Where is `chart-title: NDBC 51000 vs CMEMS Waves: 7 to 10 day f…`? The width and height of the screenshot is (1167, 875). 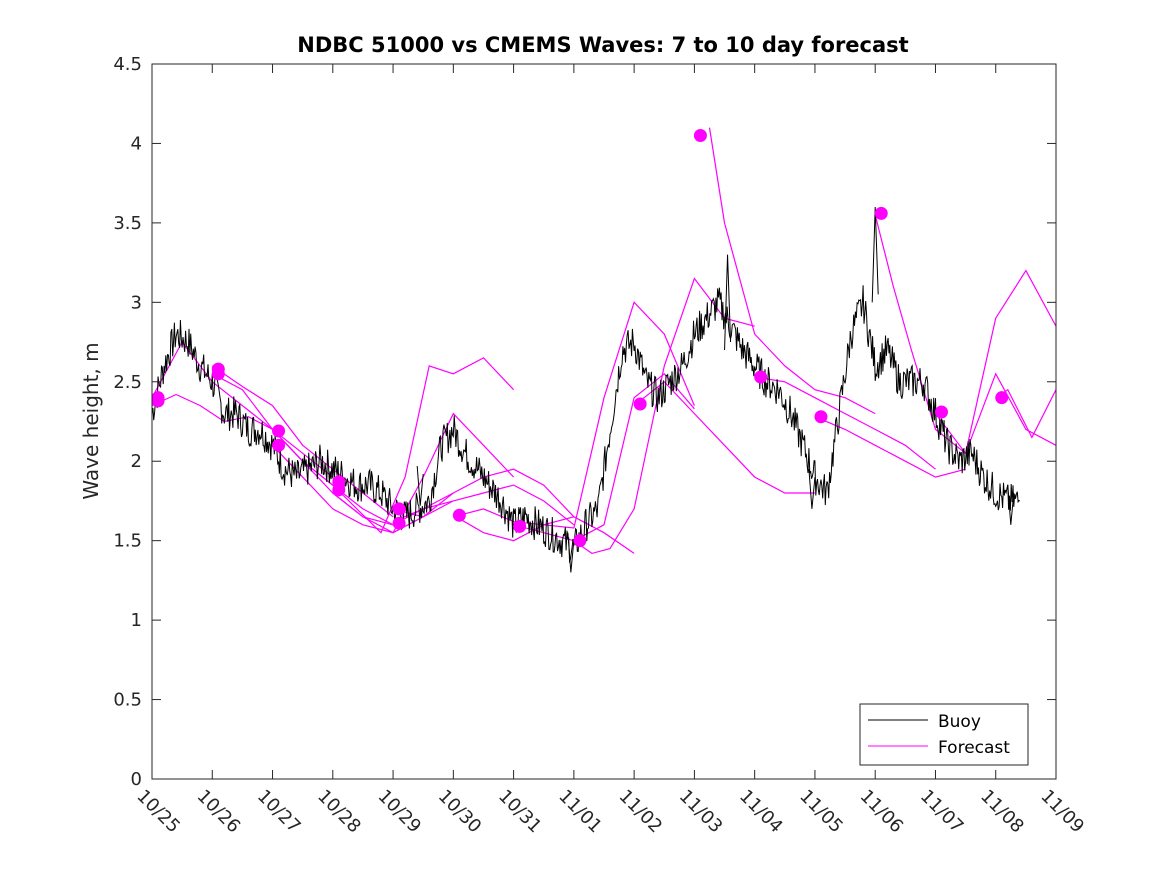 chart-title: NDBC 51000 vs CMEMS Waves: 7 to 10 day f… is located at coordinates (602, 45).